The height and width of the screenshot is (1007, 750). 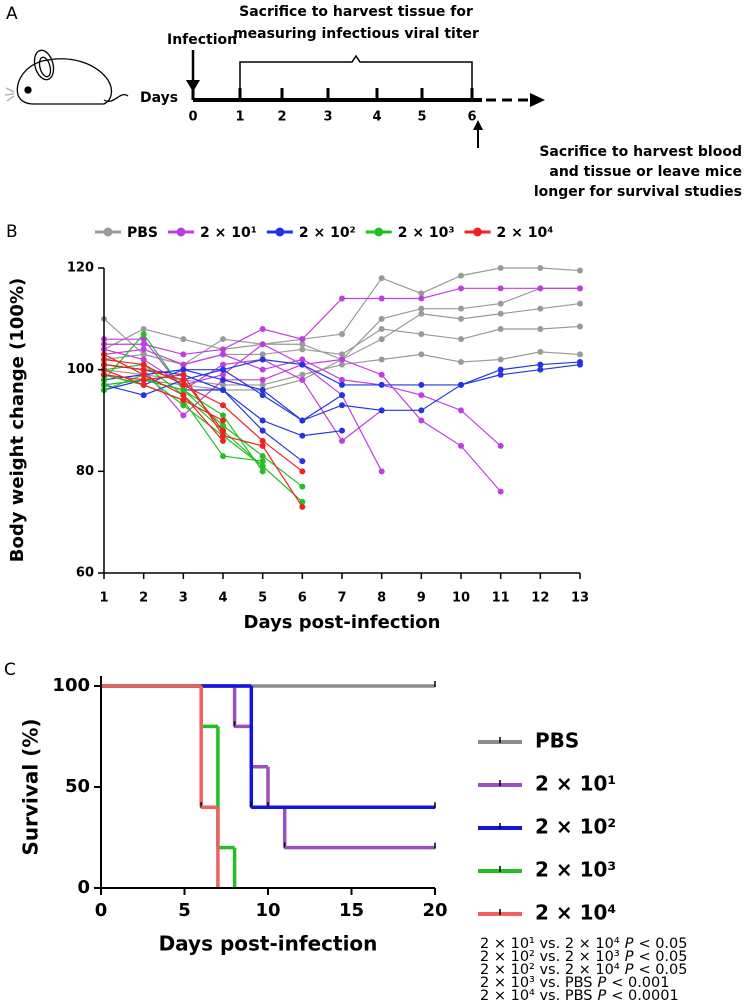 What do you see at coordinates (281, 117) in the screenshot?
I see `day-label: 2` at bounding box center [281, 117].